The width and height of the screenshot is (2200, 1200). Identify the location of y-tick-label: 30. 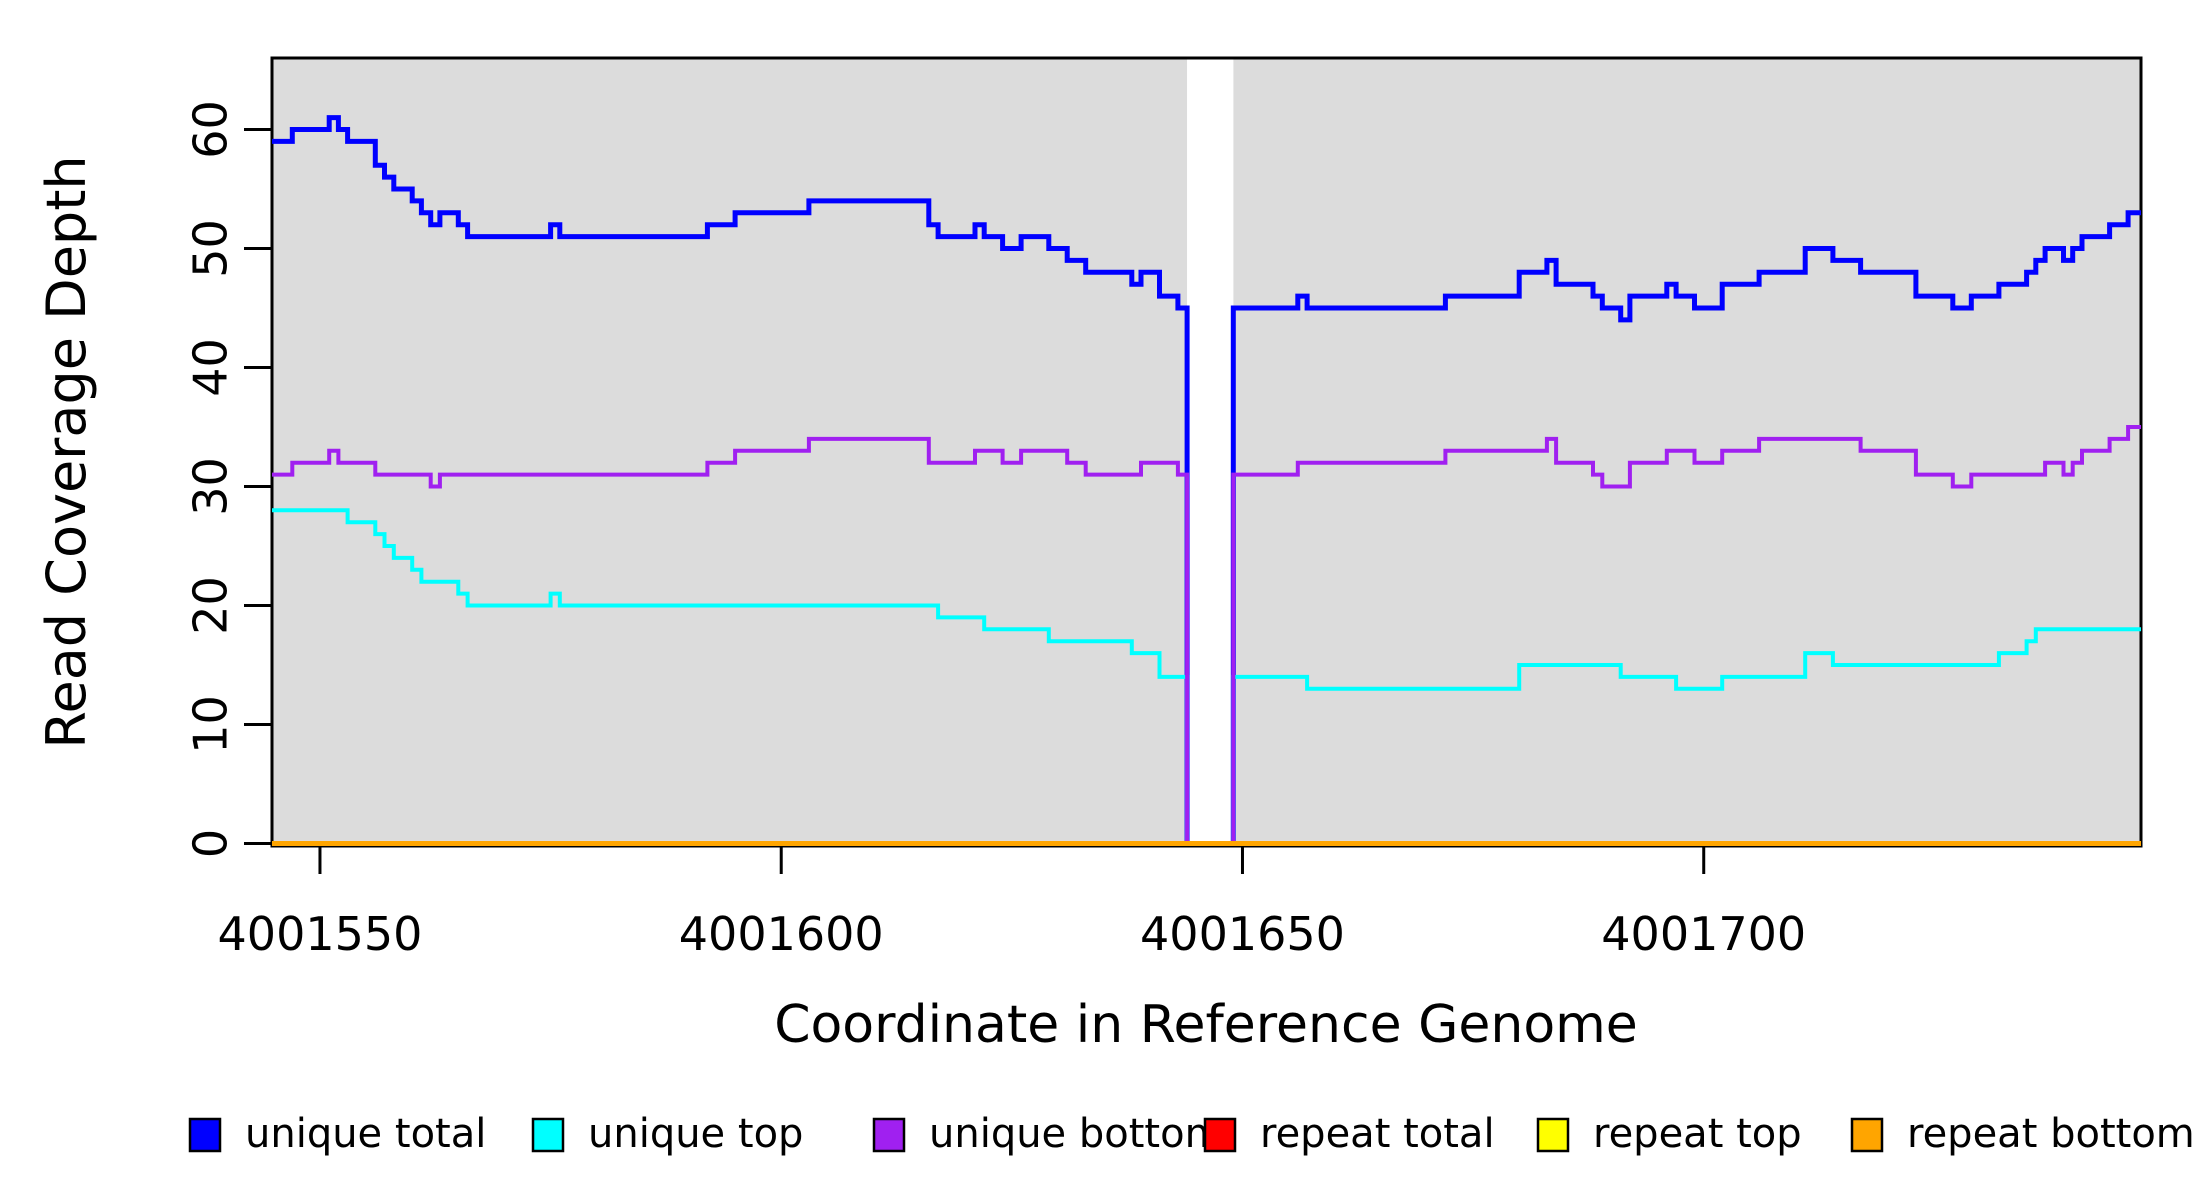
(211, 486).